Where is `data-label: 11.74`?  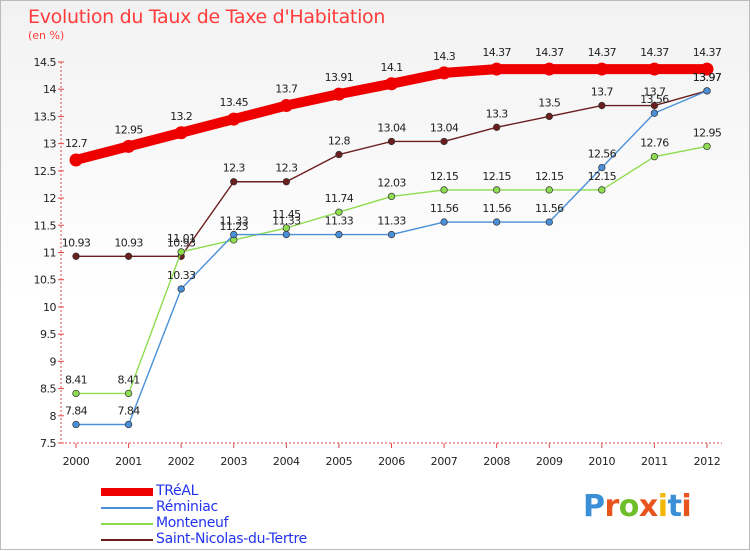 data-label: 11.74 is located at coordinates (339, 198).